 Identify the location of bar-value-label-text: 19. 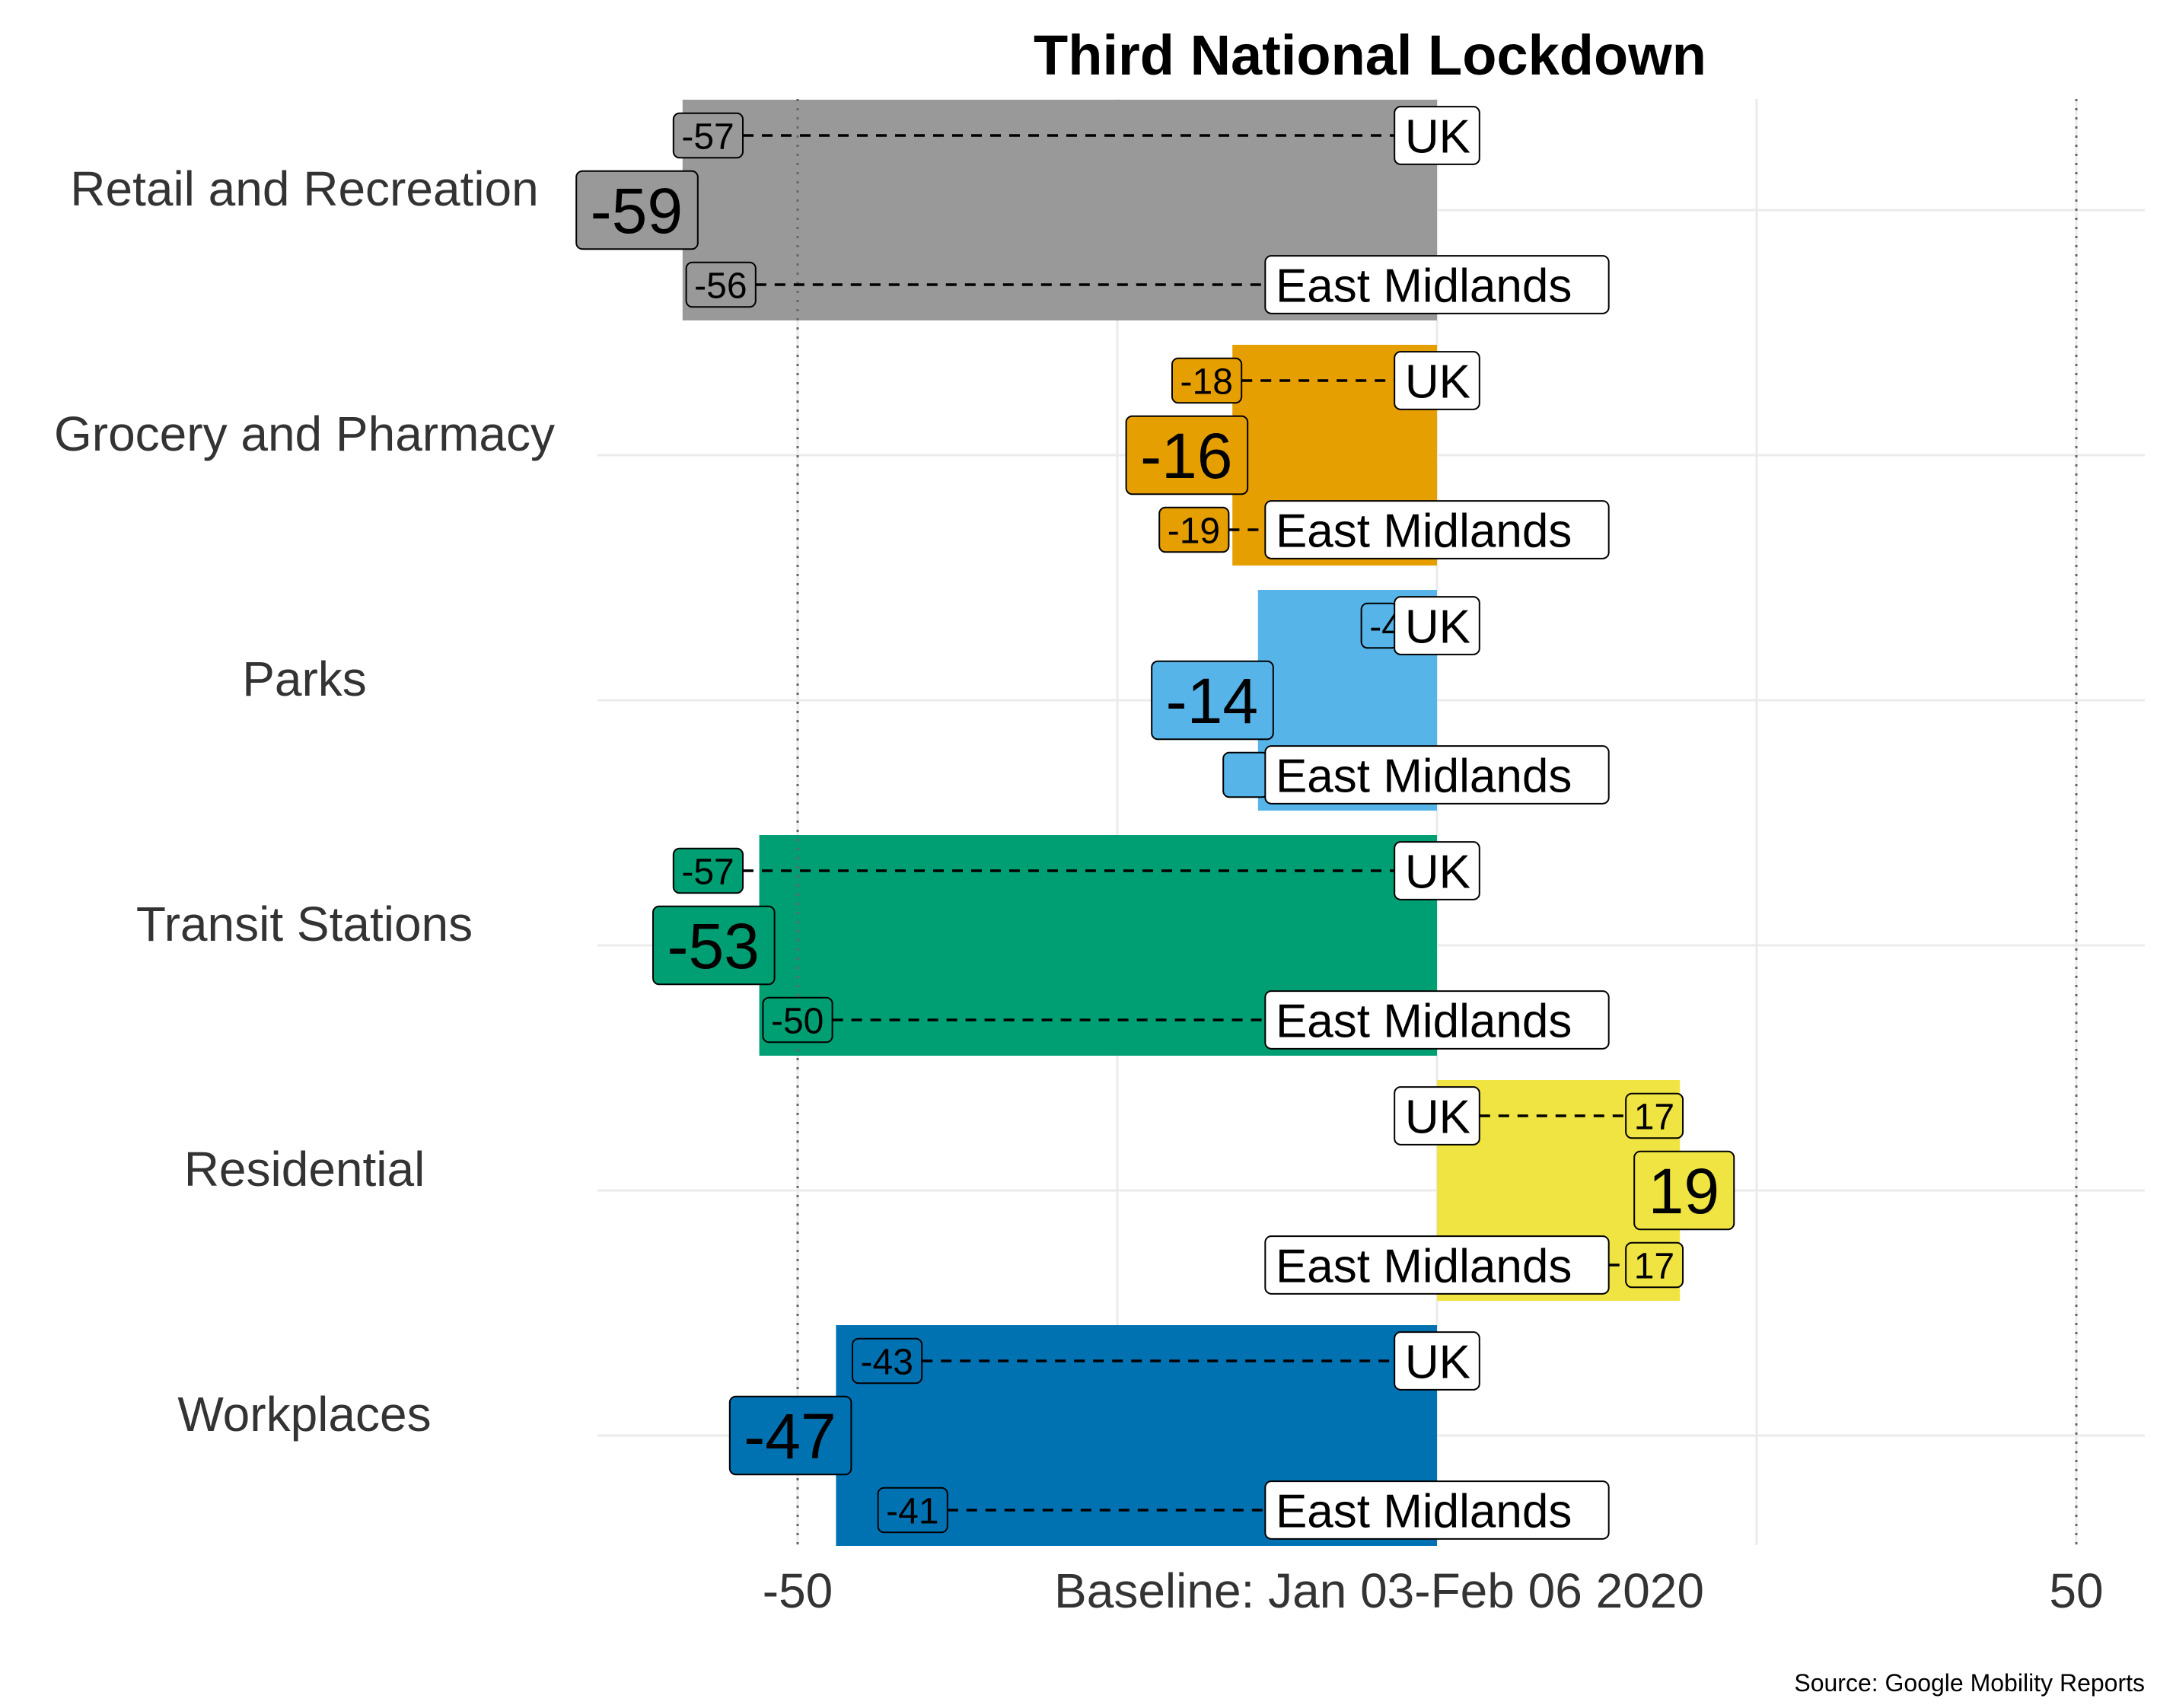
(1684, 1191).